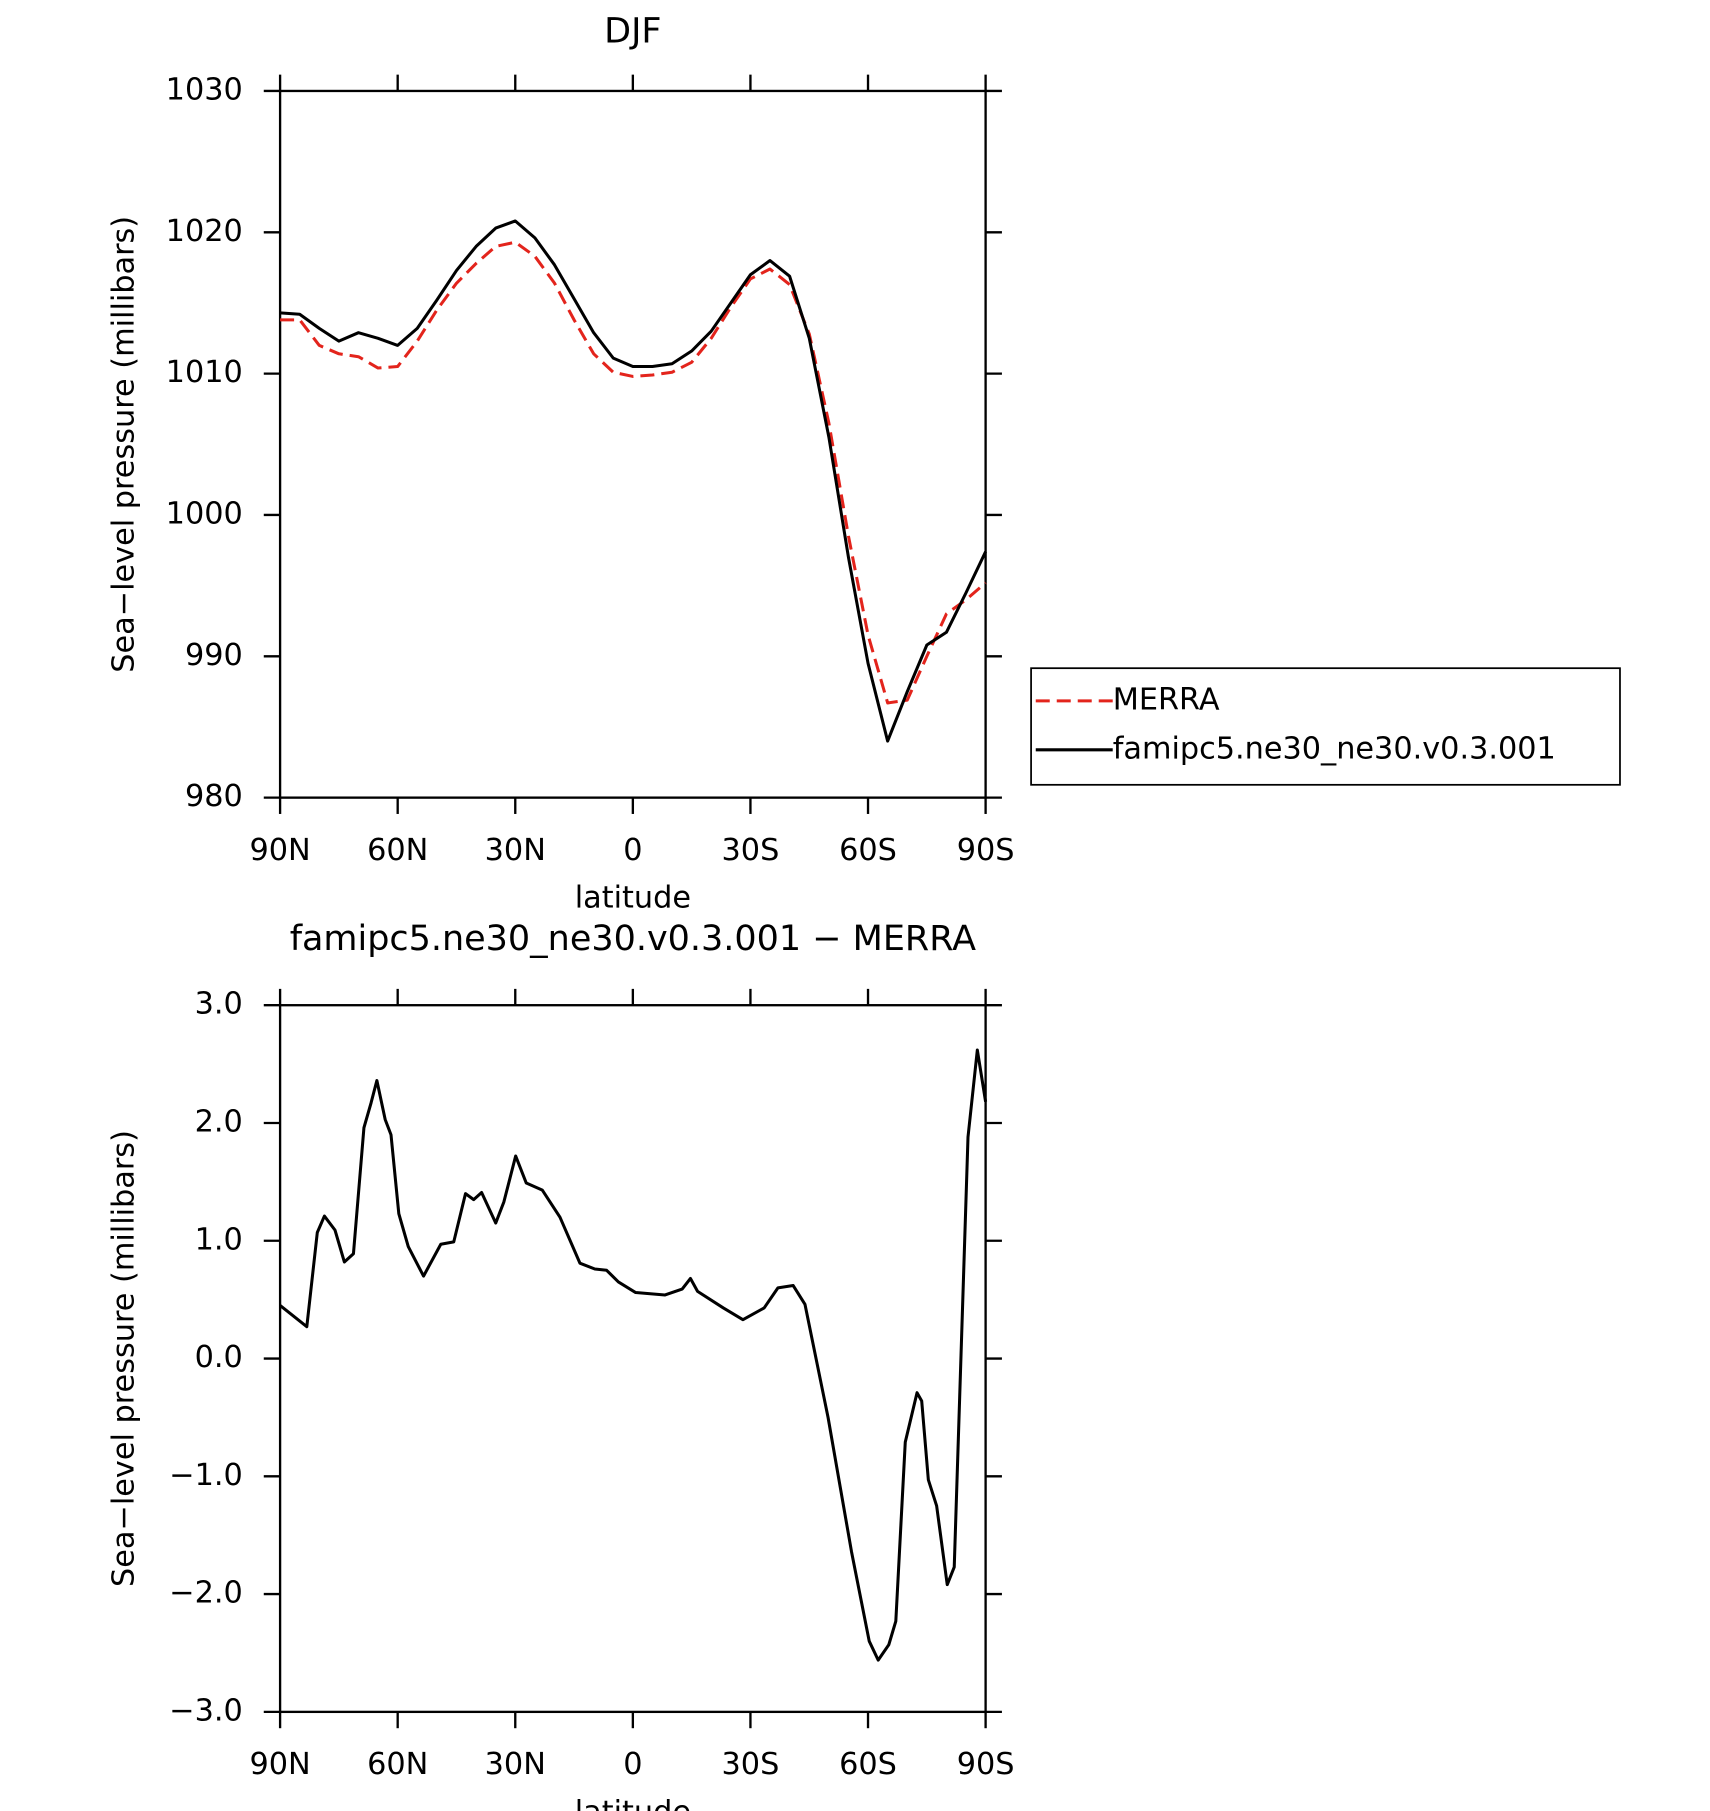 This screenshot has height=1811, width=1710. Describe the element at coordinates (1334, 748) in the screenshot. I see `legend-label: famipc5.ne30_ne30.v0.3.001` at that location.